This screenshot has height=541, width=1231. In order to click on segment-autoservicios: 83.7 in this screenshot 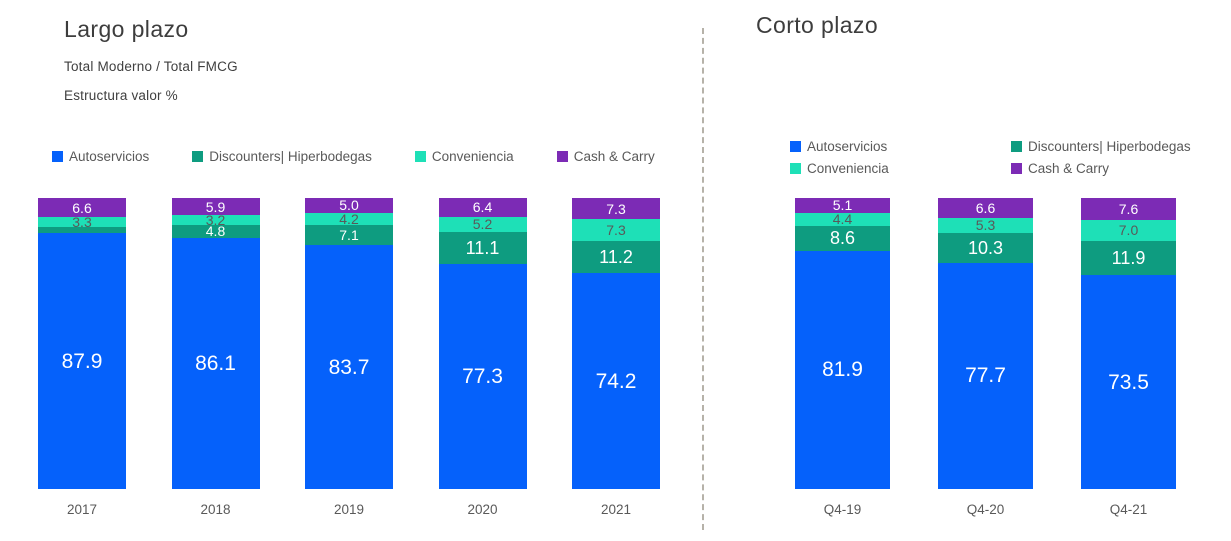, I will do `click(349, 367)`.